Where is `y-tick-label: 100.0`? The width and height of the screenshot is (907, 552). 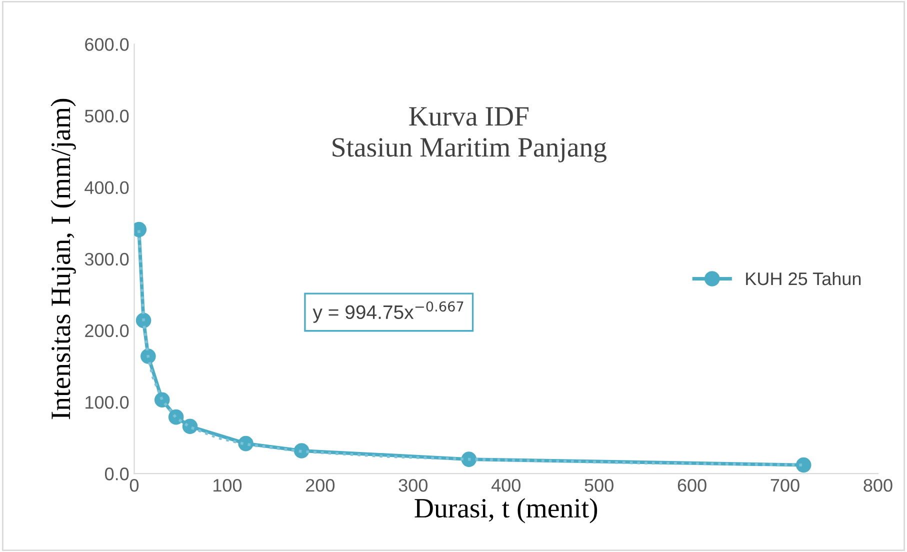
y-tick-label: 100.0 is located at coordinates (107, 402).